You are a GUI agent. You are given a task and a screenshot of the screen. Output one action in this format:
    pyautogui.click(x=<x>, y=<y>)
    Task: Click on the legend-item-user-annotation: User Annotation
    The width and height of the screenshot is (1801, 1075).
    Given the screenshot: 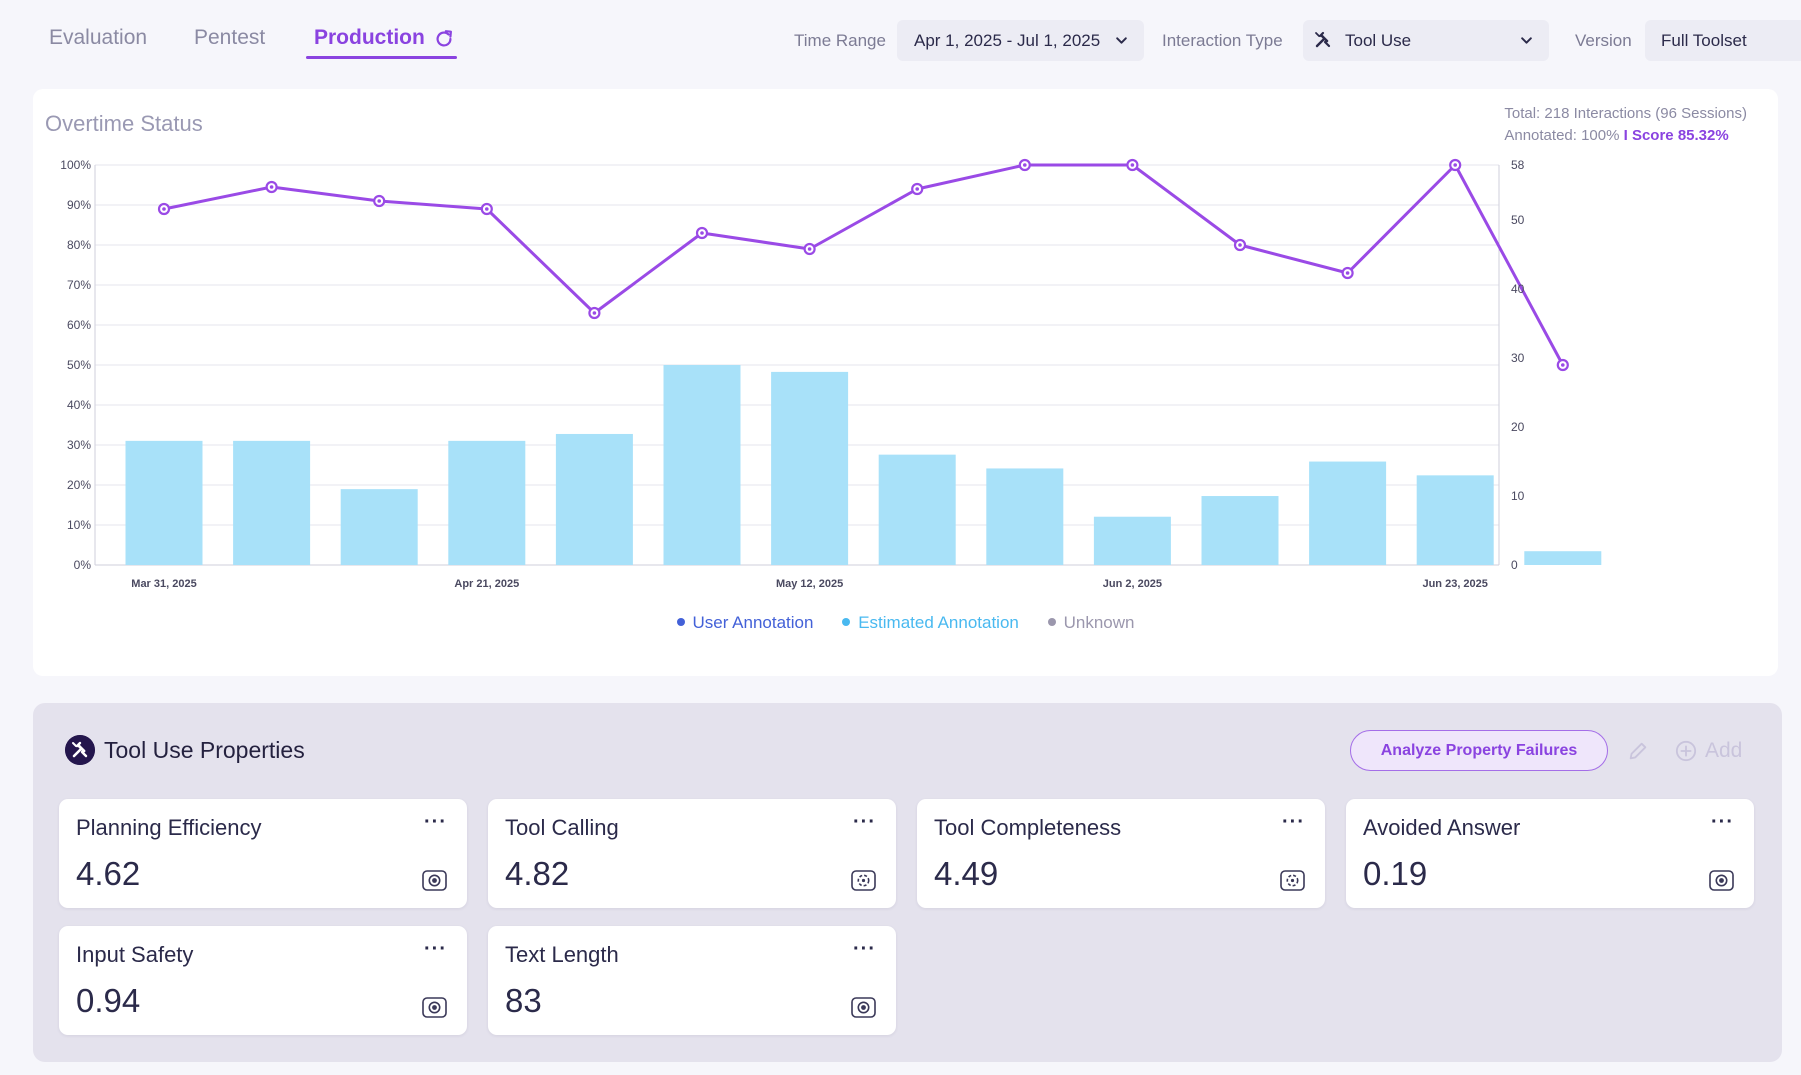 What is the action you would take?
    pyautogui.click(x=745, y=623)
    